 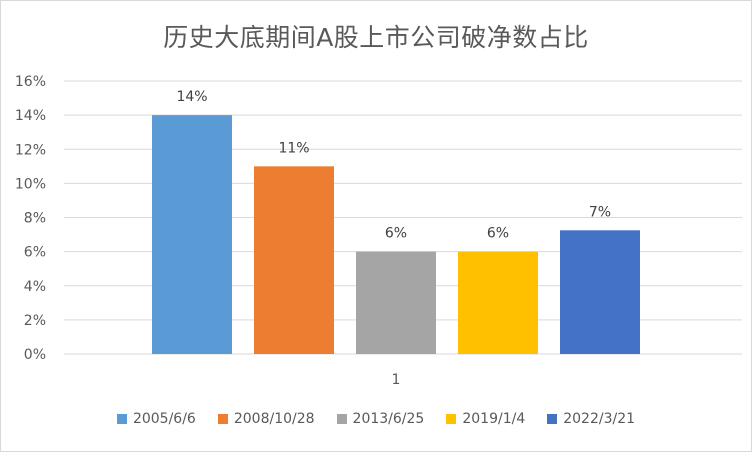 I want to click on legend-item: 2019/1/4, so click(x=485, y=419).